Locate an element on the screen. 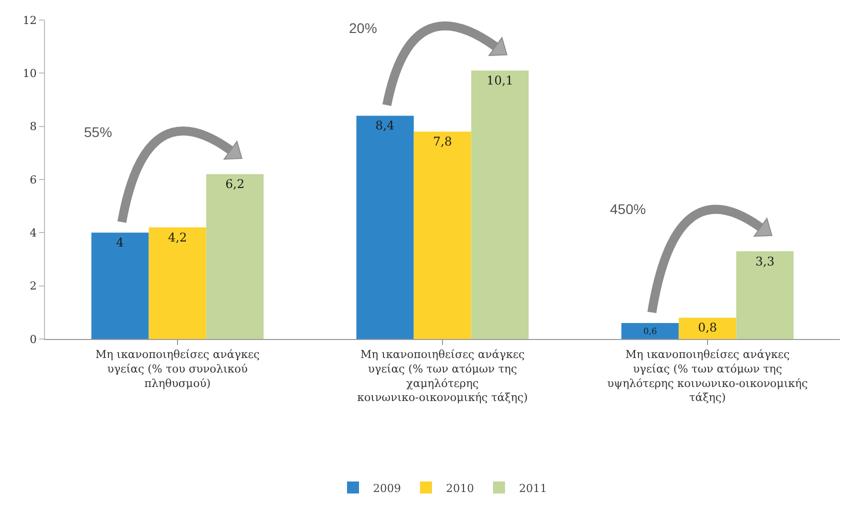 Image resolution: width=860 pixels, height=514 pixels. y-tick-label: 12 is located at coordinates (29, 20).